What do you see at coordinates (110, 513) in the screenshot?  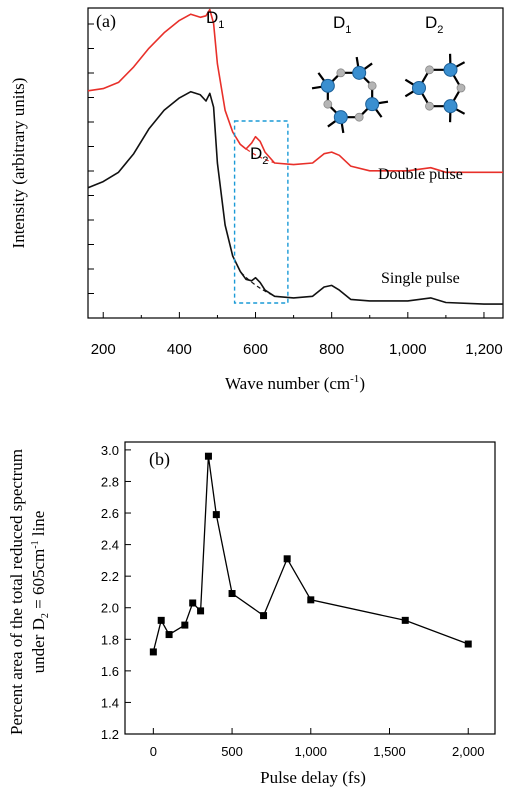 I see `panel-b-y-tick-label: 2.6` at bounding box center [110, 513].